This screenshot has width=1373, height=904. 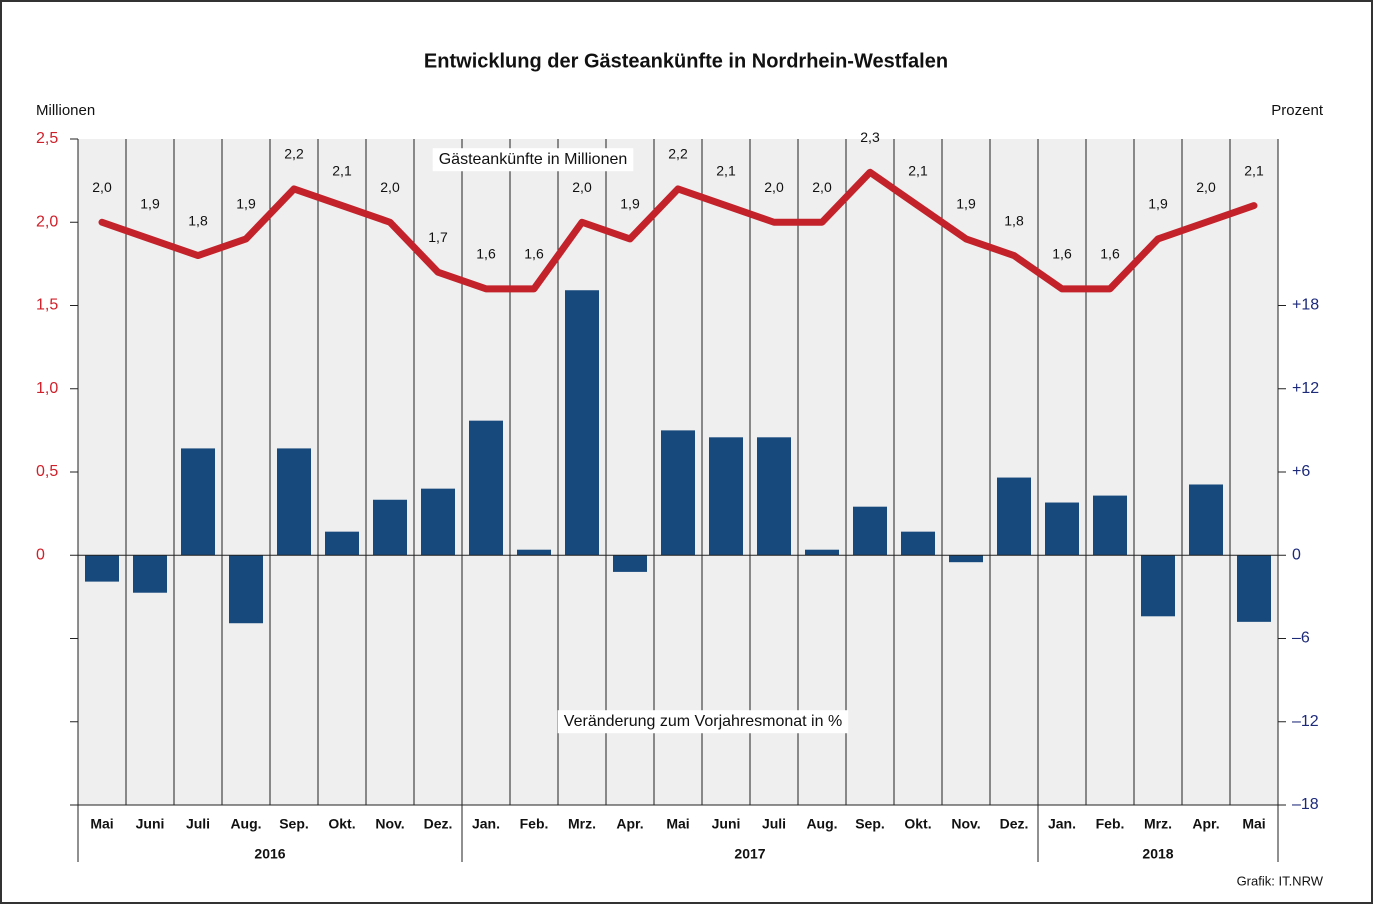 What do you see at coordinates (870, 137) in the screenshot?
I see `data-label: 2,3` at bounding box center [870, 137].